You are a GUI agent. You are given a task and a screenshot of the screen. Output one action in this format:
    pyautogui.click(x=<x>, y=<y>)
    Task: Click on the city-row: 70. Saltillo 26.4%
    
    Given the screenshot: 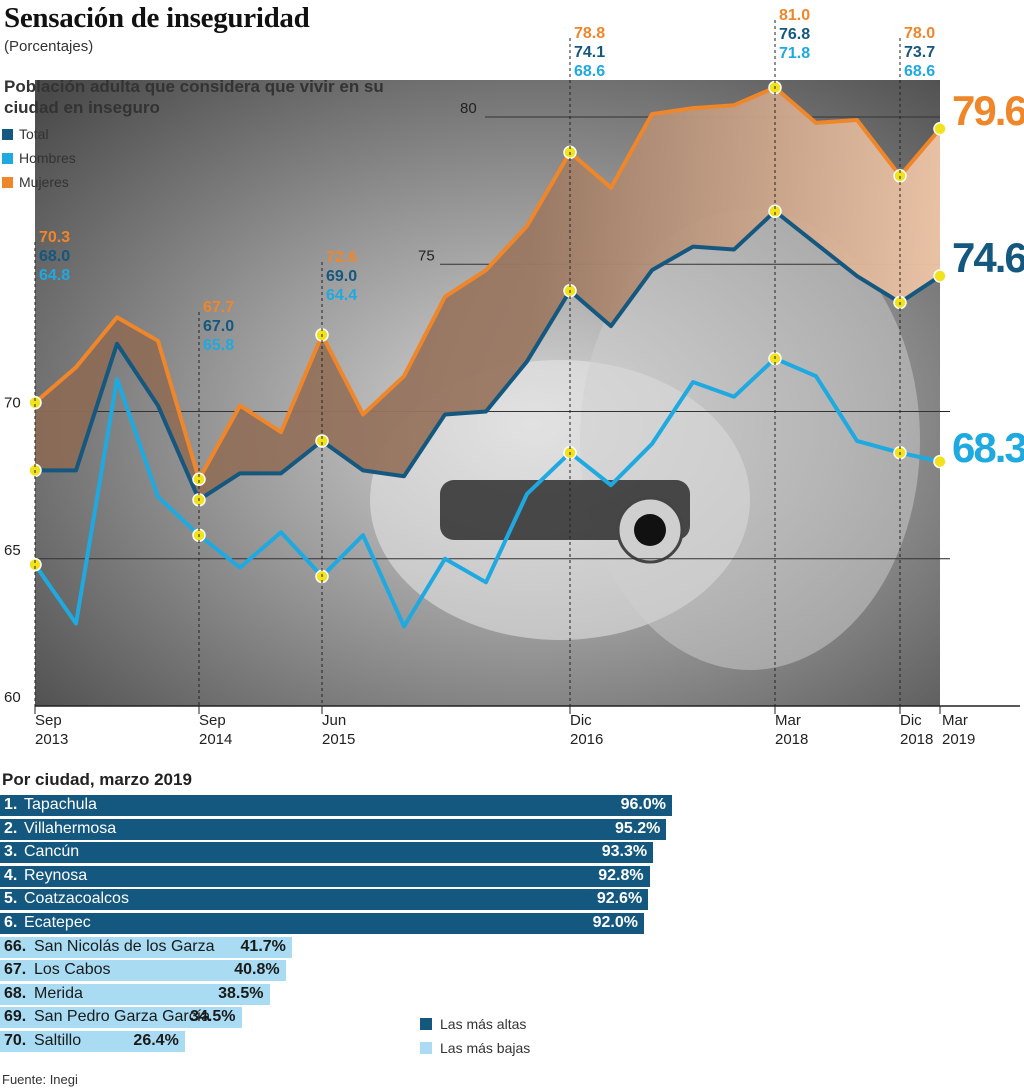 What is the action you would take?
    pyautogui.click(x=512, y=1041)
    